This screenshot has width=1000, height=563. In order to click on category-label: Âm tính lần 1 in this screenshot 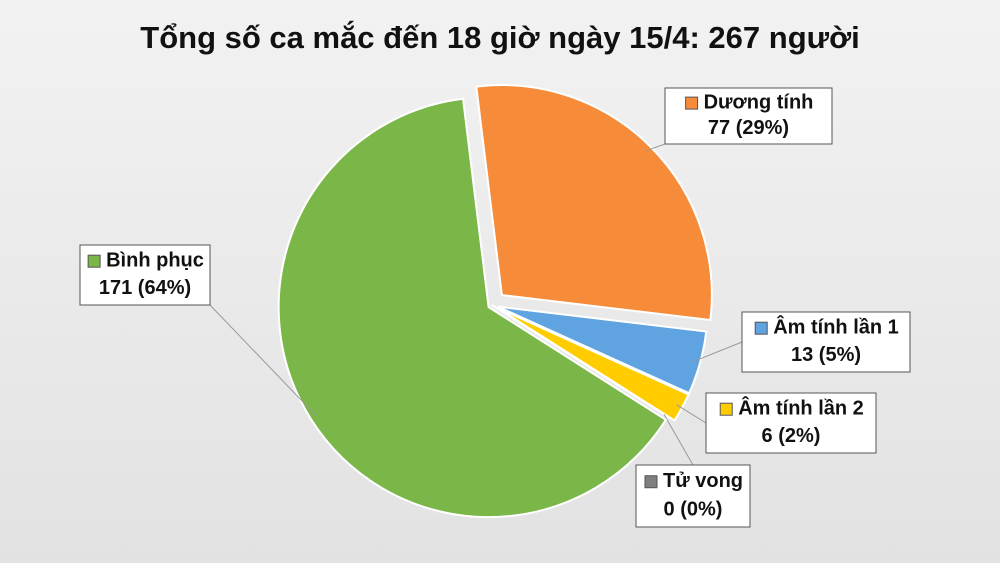, I will do `click(836, 326)`.